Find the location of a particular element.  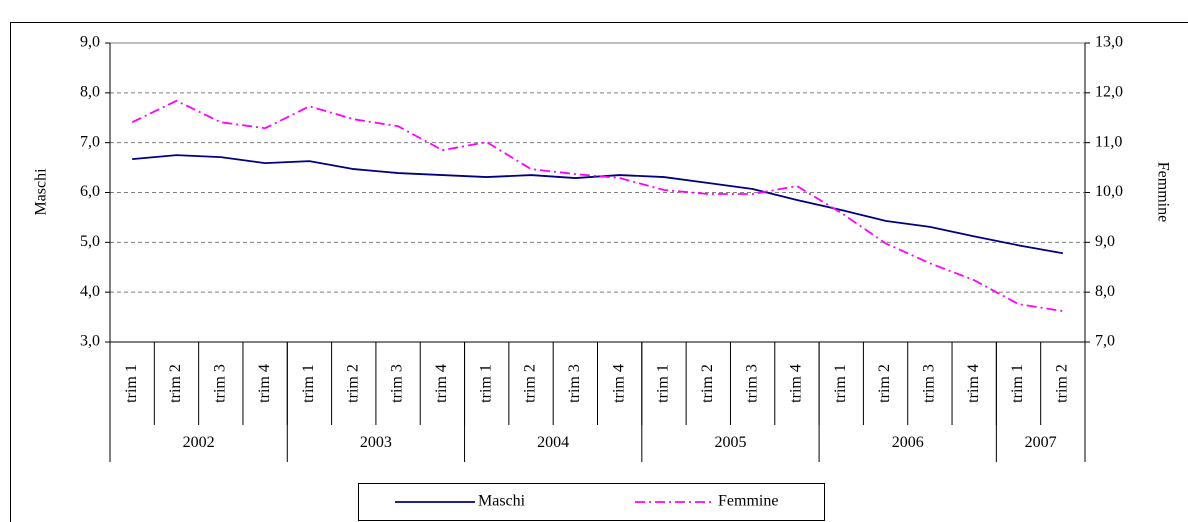

year-label: 2006 is located at coordinates (908, 442).